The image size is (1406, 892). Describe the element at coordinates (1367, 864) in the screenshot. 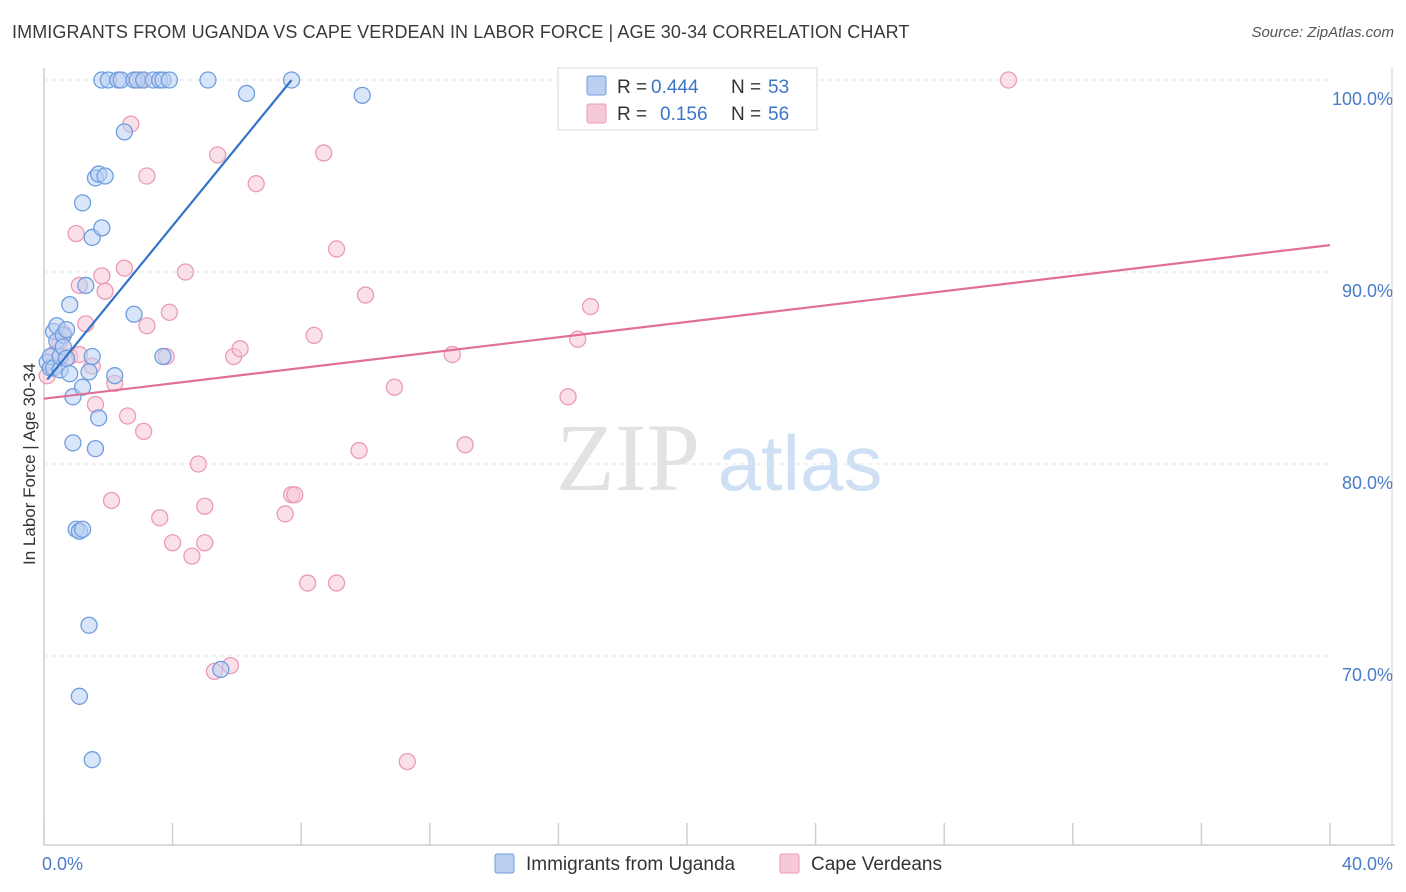

I see `x-tick-label: 40.0%` at that location.